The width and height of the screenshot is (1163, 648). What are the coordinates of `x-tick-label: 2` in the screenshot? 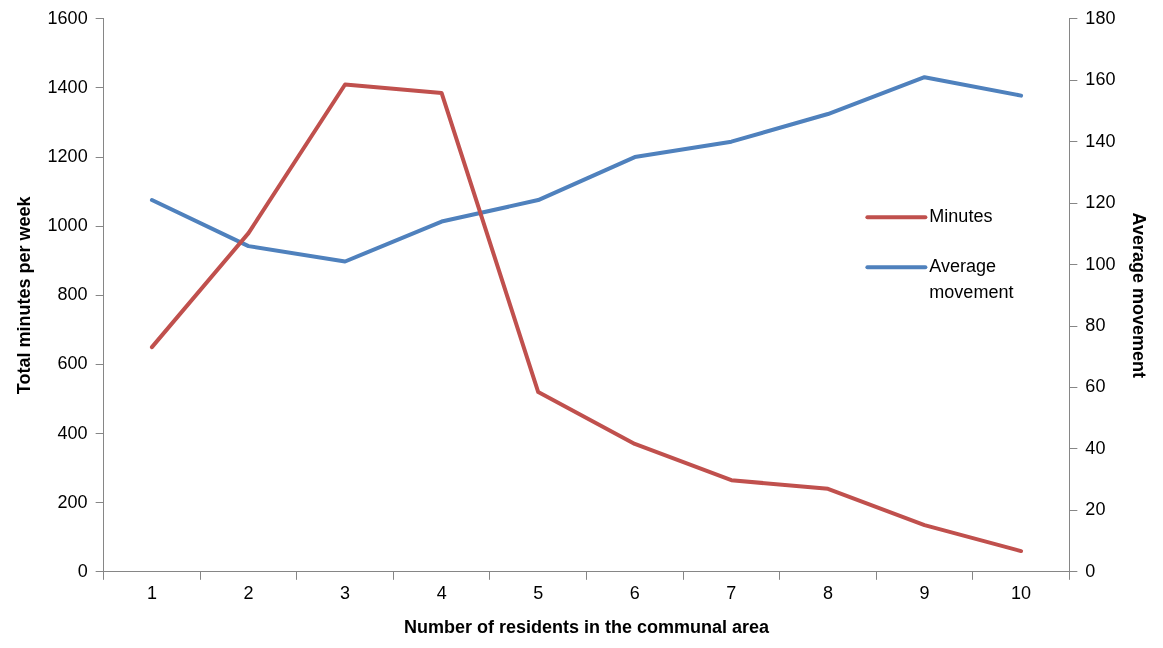 It's located at (248, 592).